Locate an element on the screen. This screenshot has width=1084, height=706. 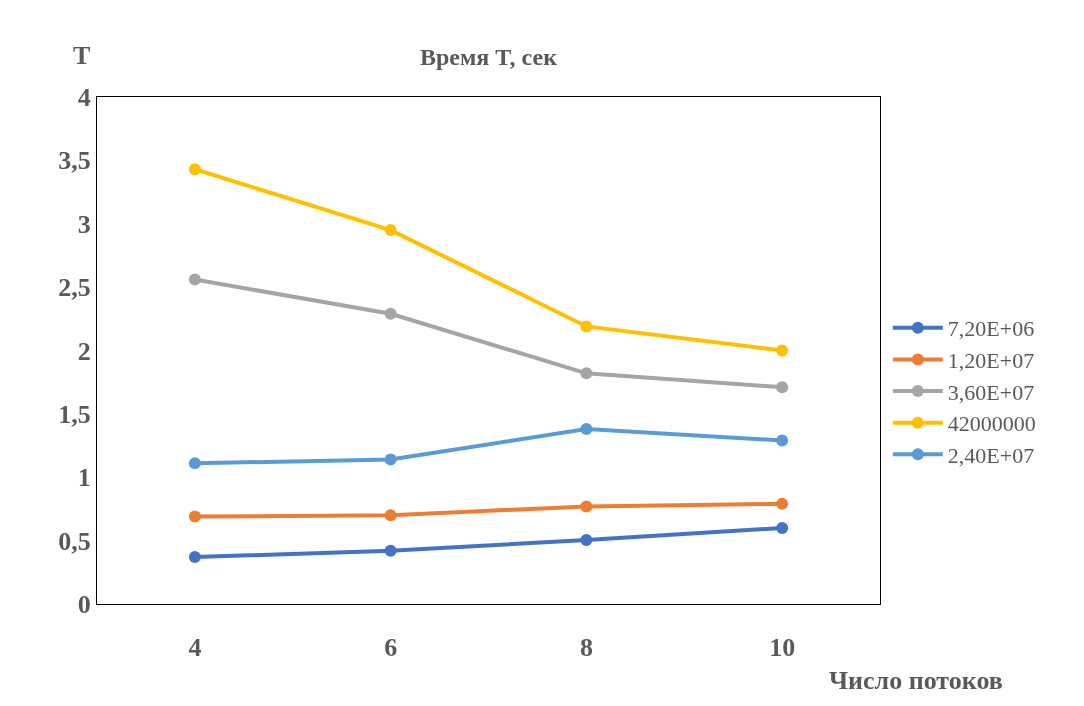
y-tick-label: 0 is located at coordinates (84, 605).